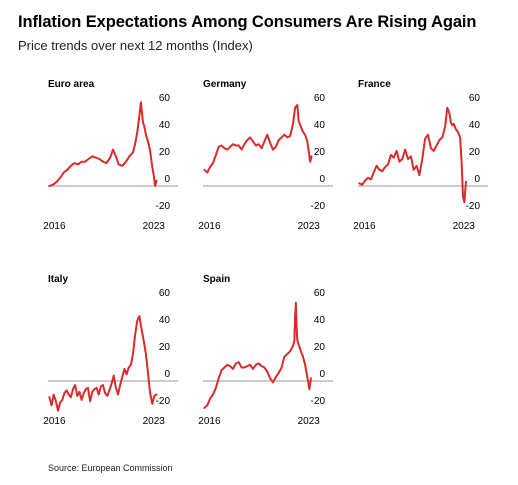 The width and height of the screenshot is (518, 485). What do you see at coordinates (58, 279) in the screenshot?
I see `chart-title: Italy` at bounding box center [58, 279].